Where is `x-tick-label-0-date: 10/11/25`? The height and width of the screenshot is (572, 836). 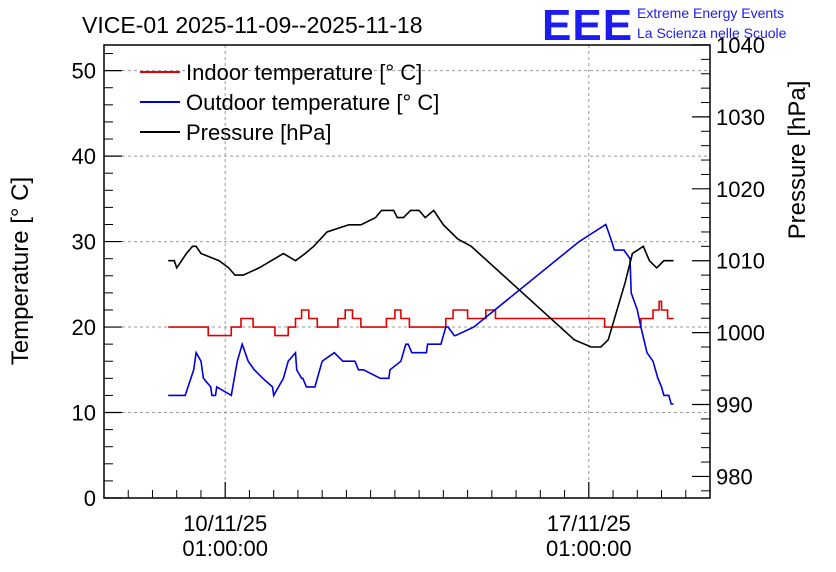
x-tick-label-0-date: 10/11/25 is located at coordinates (225, 523).